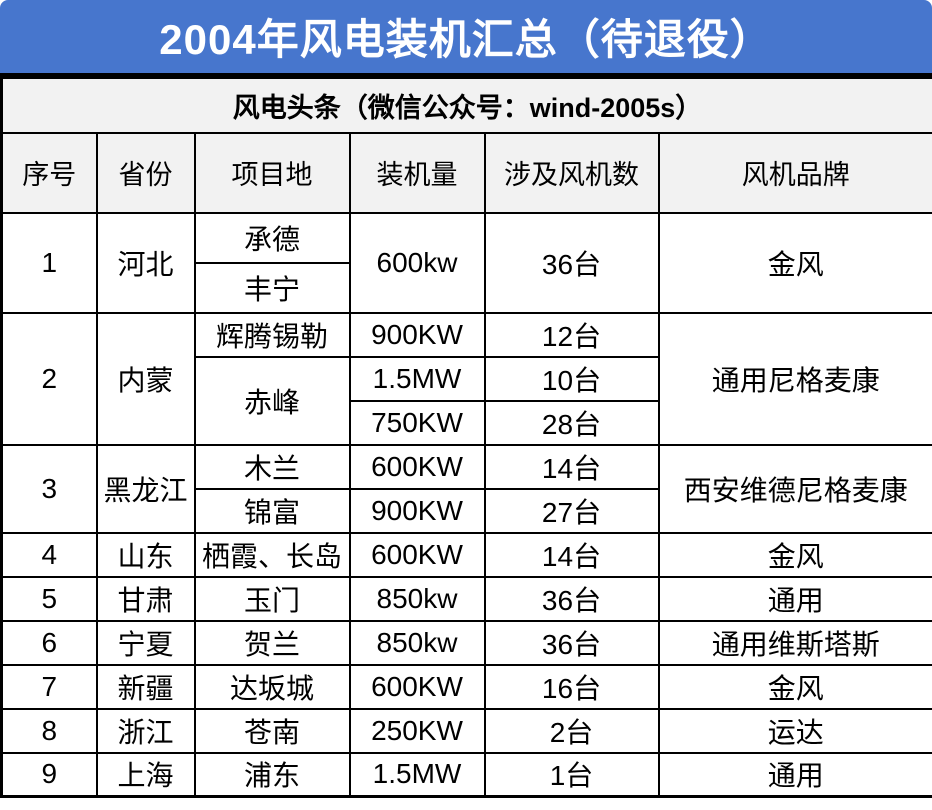  What do you see at coordinates (571, 172) in the screenshot?
I see `col-header-turbine-count: 涉及风机数` at bounding box center [571, 172].